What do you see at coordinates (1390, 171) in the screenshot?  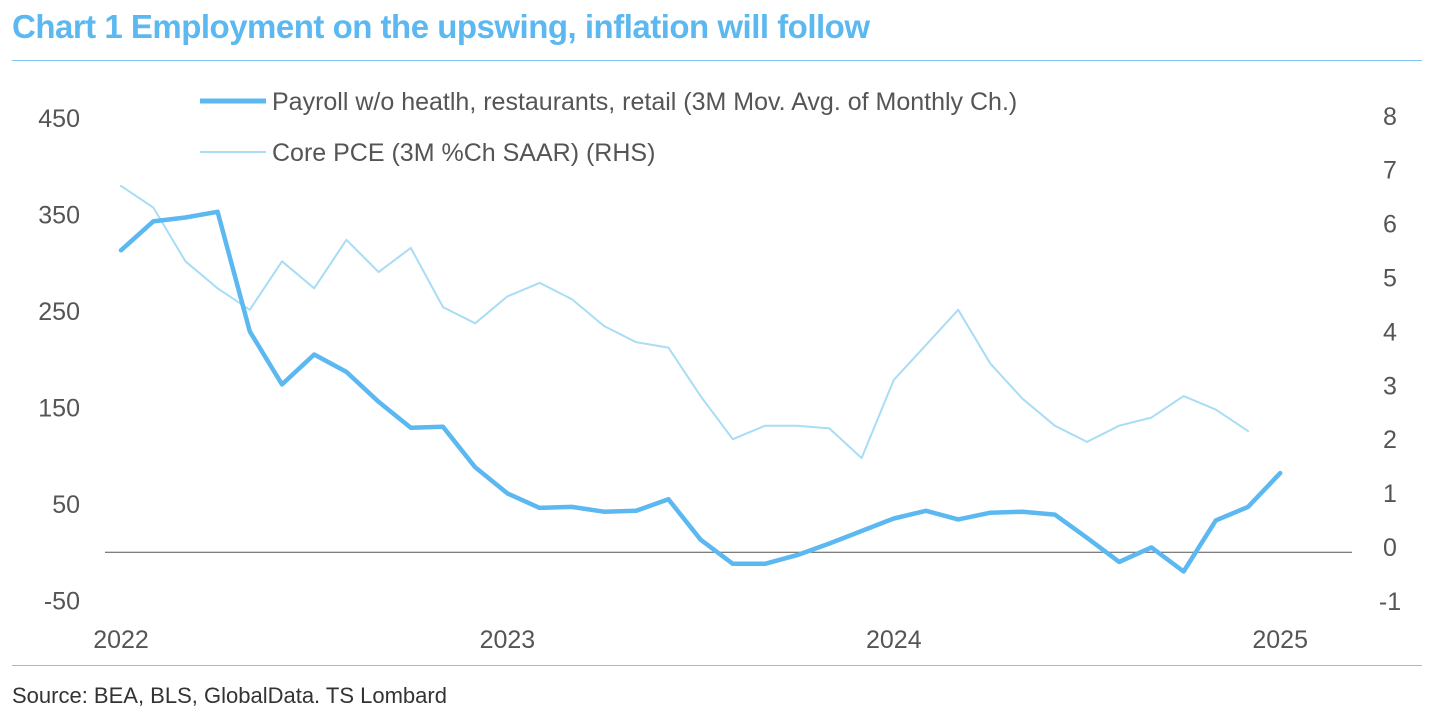 I see `y-right-tick-label: 7` at bounding box center [1390, 171].